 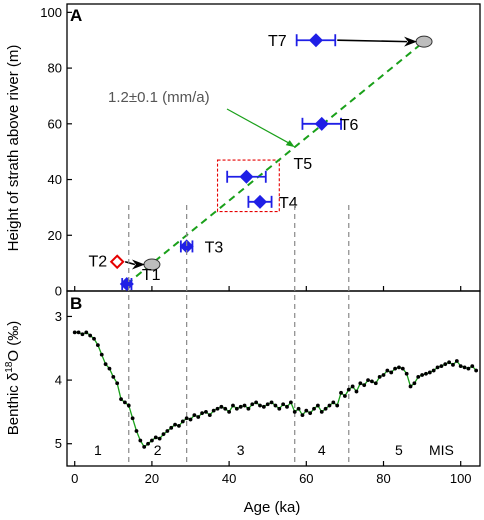 What do you see at coordinates (229, 478) in the screenshot?
I see `x-tick-label: 40` at bounding box center [229, 478].